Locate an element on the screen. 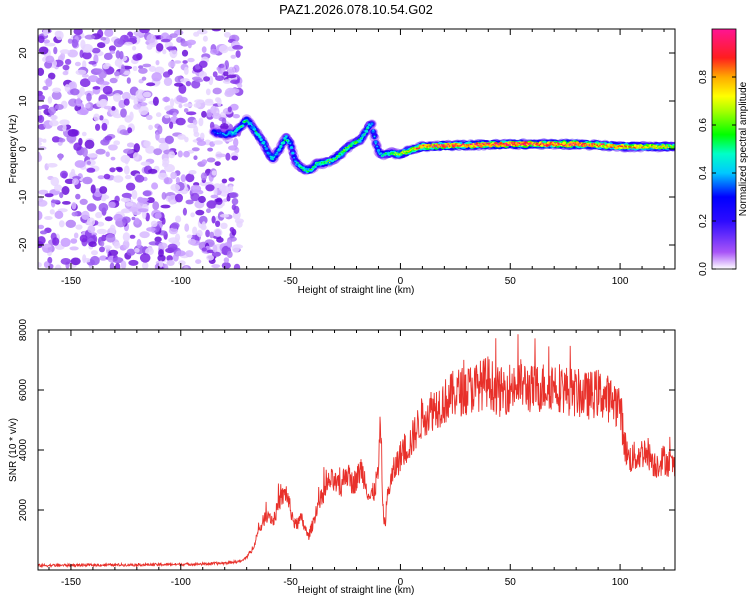  colorbar-tick: 0.4 is located at coordinates (717, 173).